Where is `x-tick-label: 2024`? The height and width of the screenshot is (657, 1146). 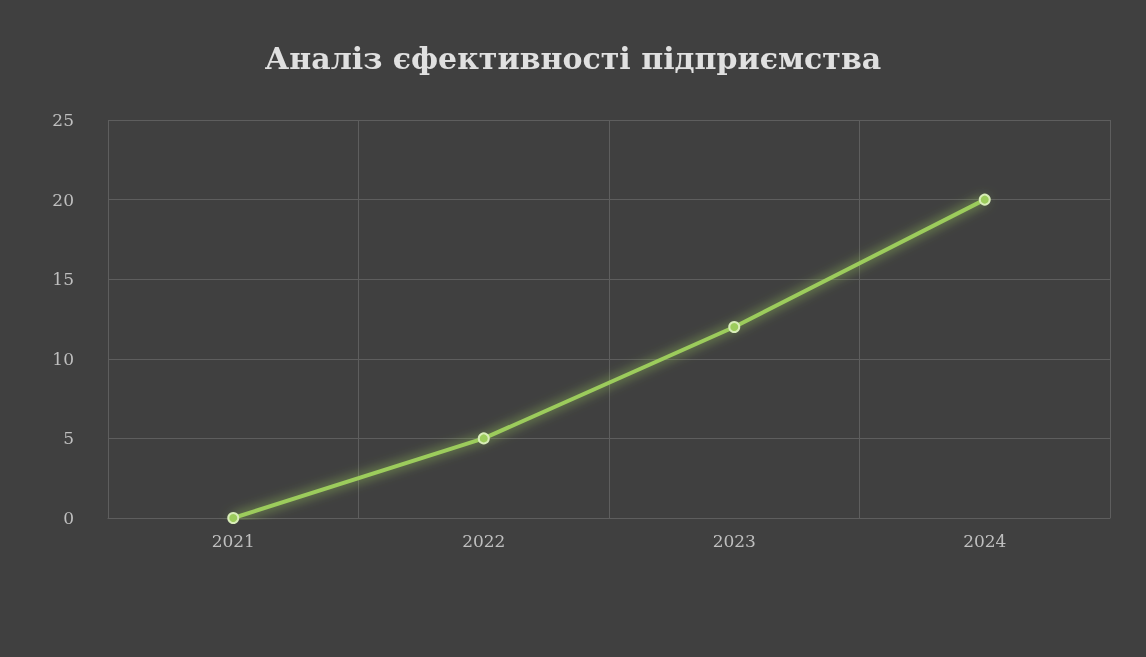 x-tick-label: 2024 is located at coordinates (985, 540).